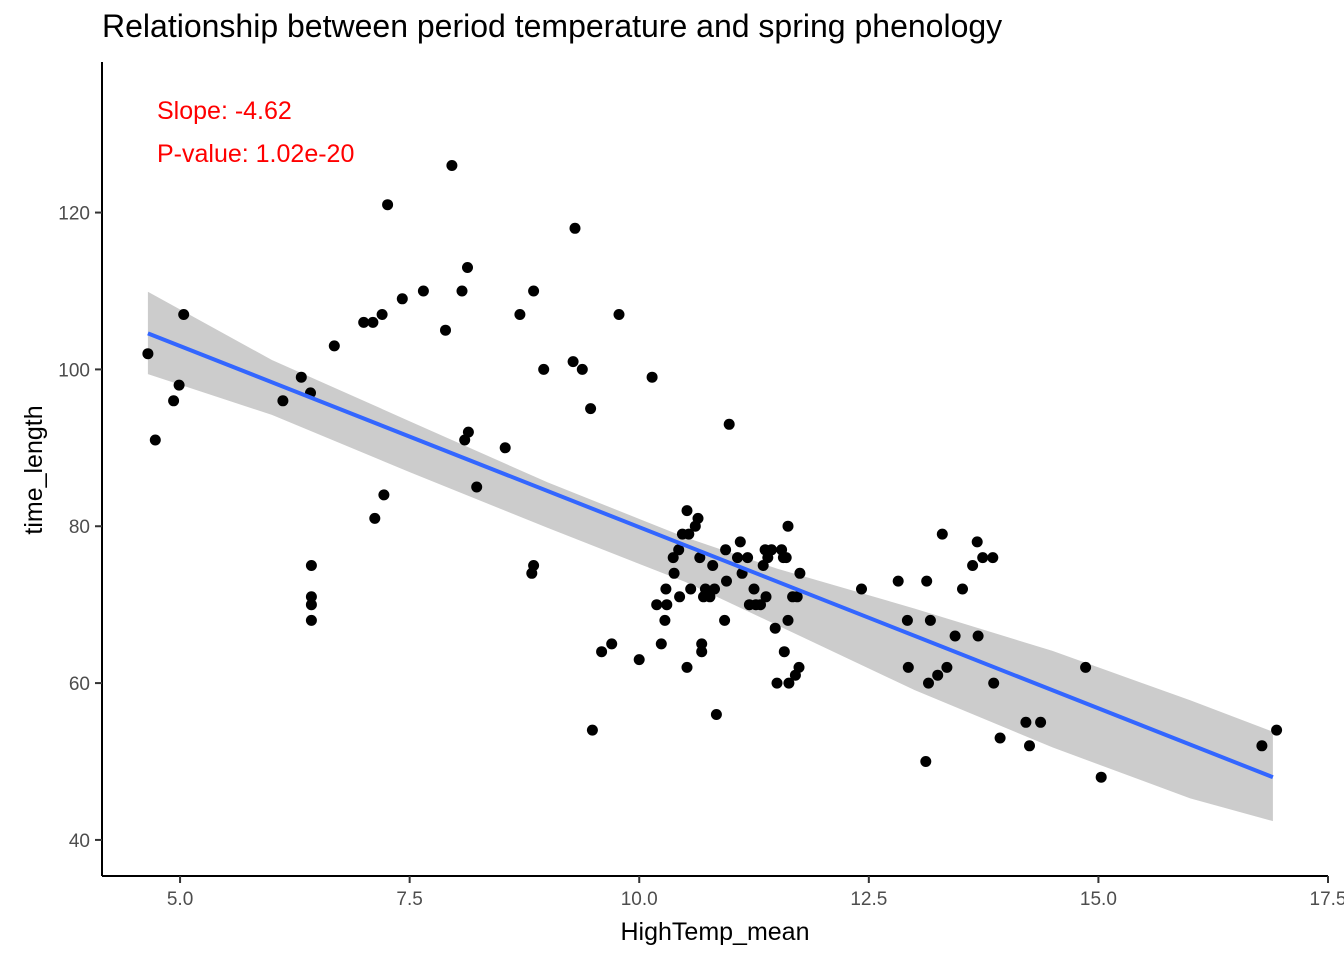 This screenshot has height=960, width=1344. Describe the element at coordinates (255, 154) in the screenshot. I see `pvalue-annotation: P-value: 1.02e-20` at that location.